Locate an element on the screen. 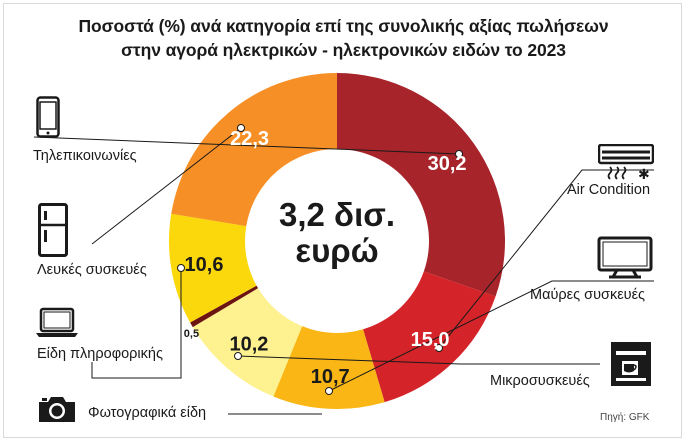 The height and width of the screenshot is (442, 687). value-label-2: 10,7 is located at coordinates (330, 377).